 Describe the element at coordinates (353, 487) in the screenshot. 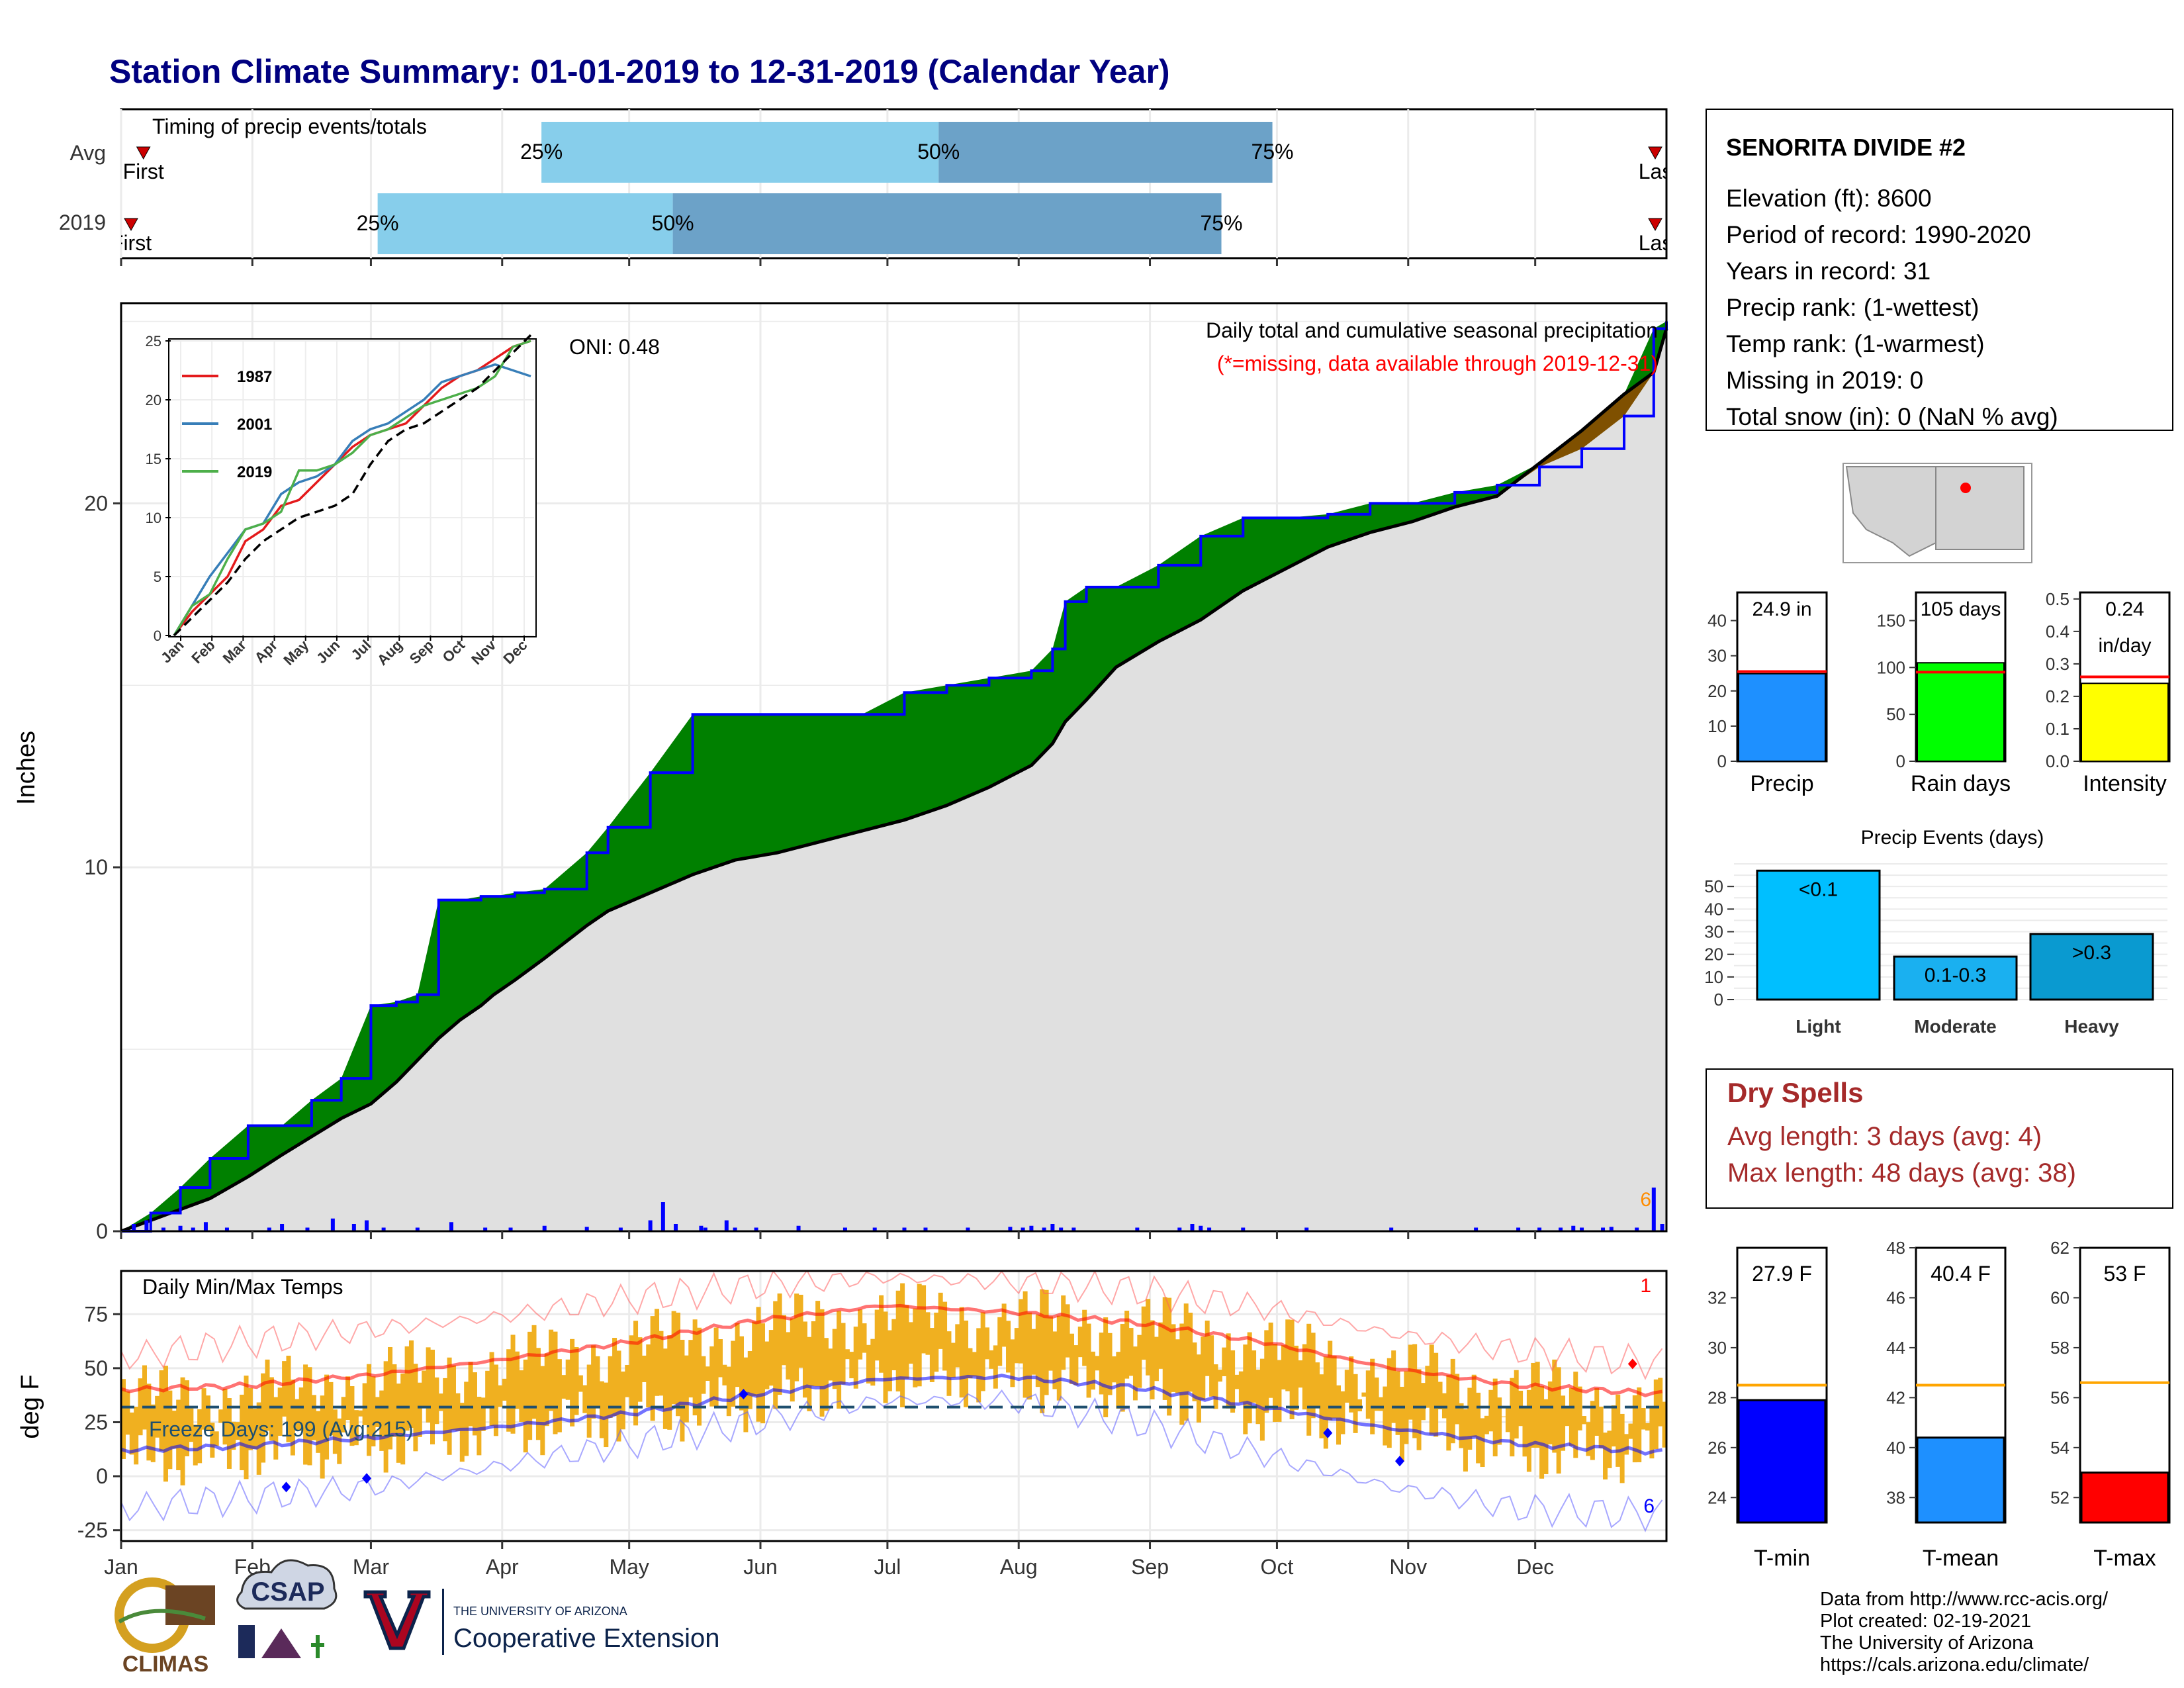

I see `inset-frame` at that location.